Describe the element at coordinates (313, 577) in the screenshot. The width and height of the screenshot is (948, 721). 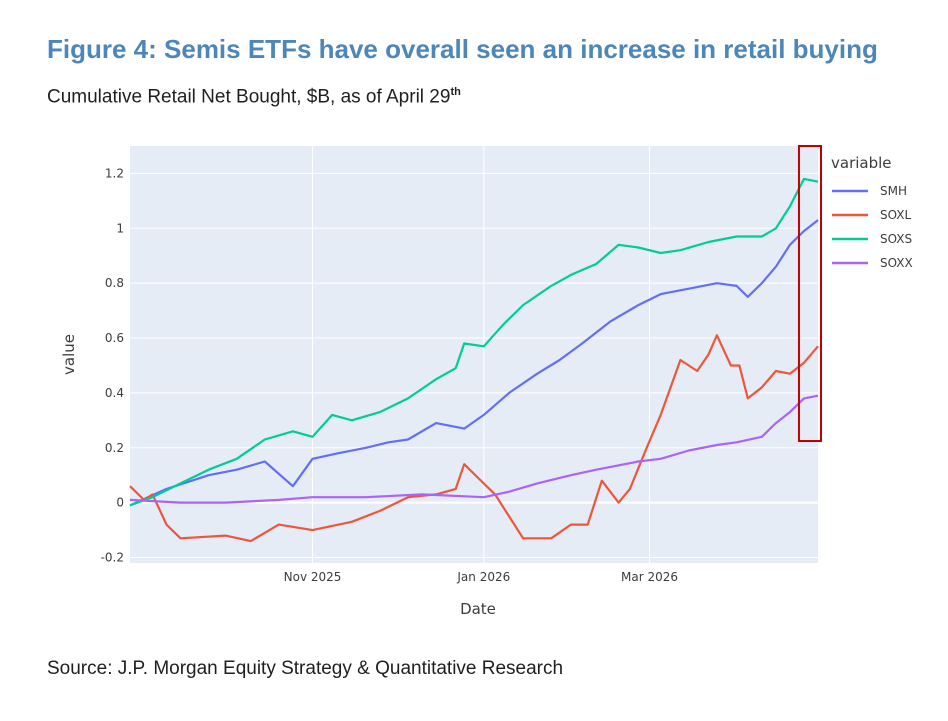
I see `x-tick-label: Nov 2025` at that location.